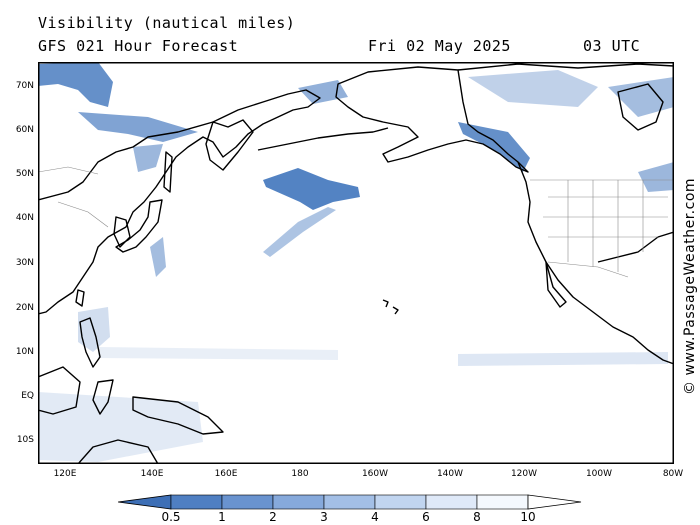  Describe the element at coordinates (168, 172) in the screenshot. I see `coastline-sakhalin` at that location.